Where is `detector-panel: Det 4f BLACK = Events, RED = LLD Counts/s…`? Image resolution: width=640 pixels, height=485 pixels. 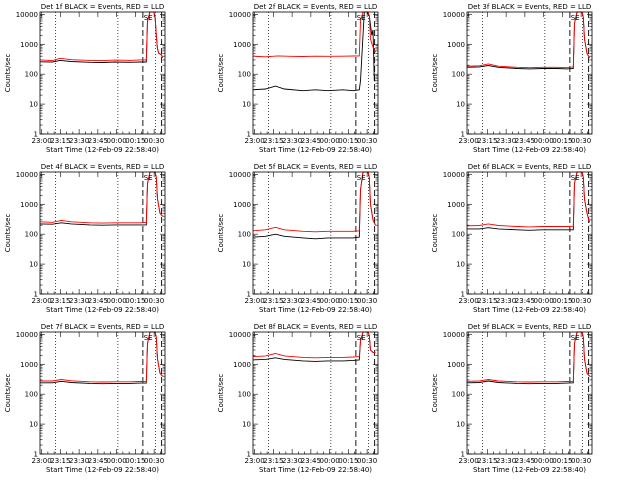
detector-panel: Det 4f BLACK = Events, RED = LLD Counts/s… is located at coordinates (85, 238).